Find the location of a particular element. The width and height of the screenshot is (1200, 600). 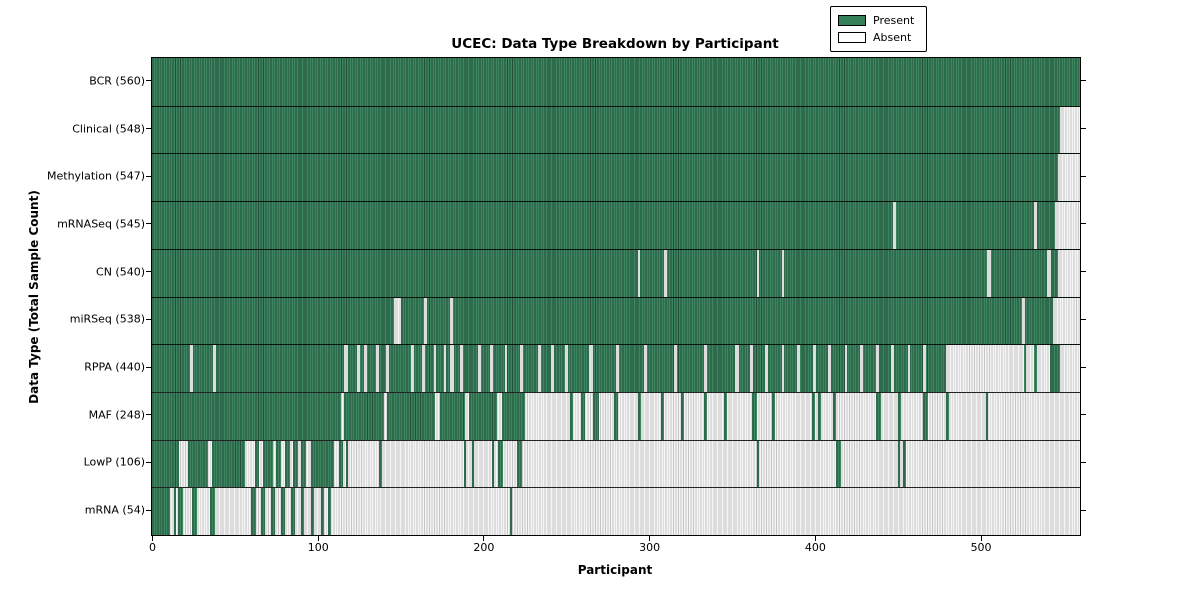

x-tick-label-200: 200 is located at coordinates (484, 547).